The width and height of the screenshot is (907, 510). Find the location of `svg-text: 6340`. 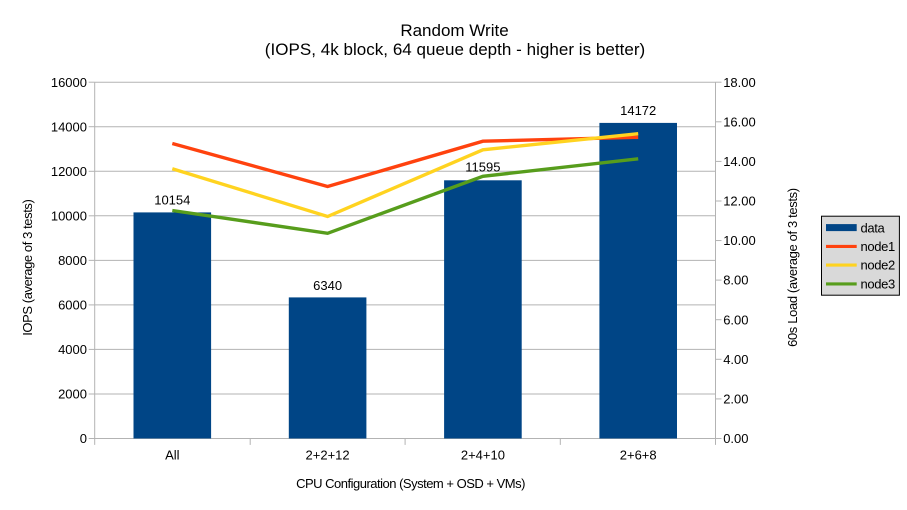

svg-text: 6340 is located at coordinates (327, 285).